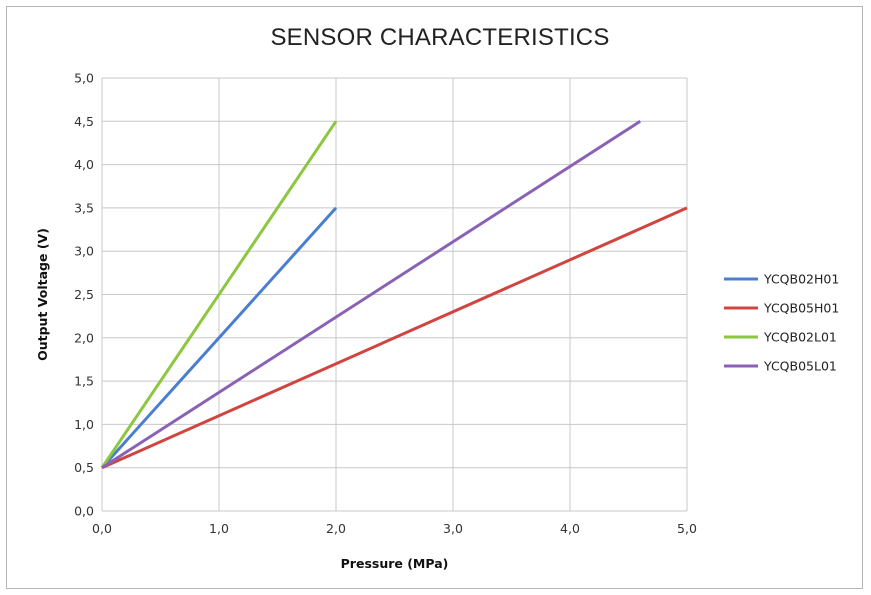 The height and width of the screenshot is (595, 871). I want to click on y-tick-label: 1,5, so click(84, 381).